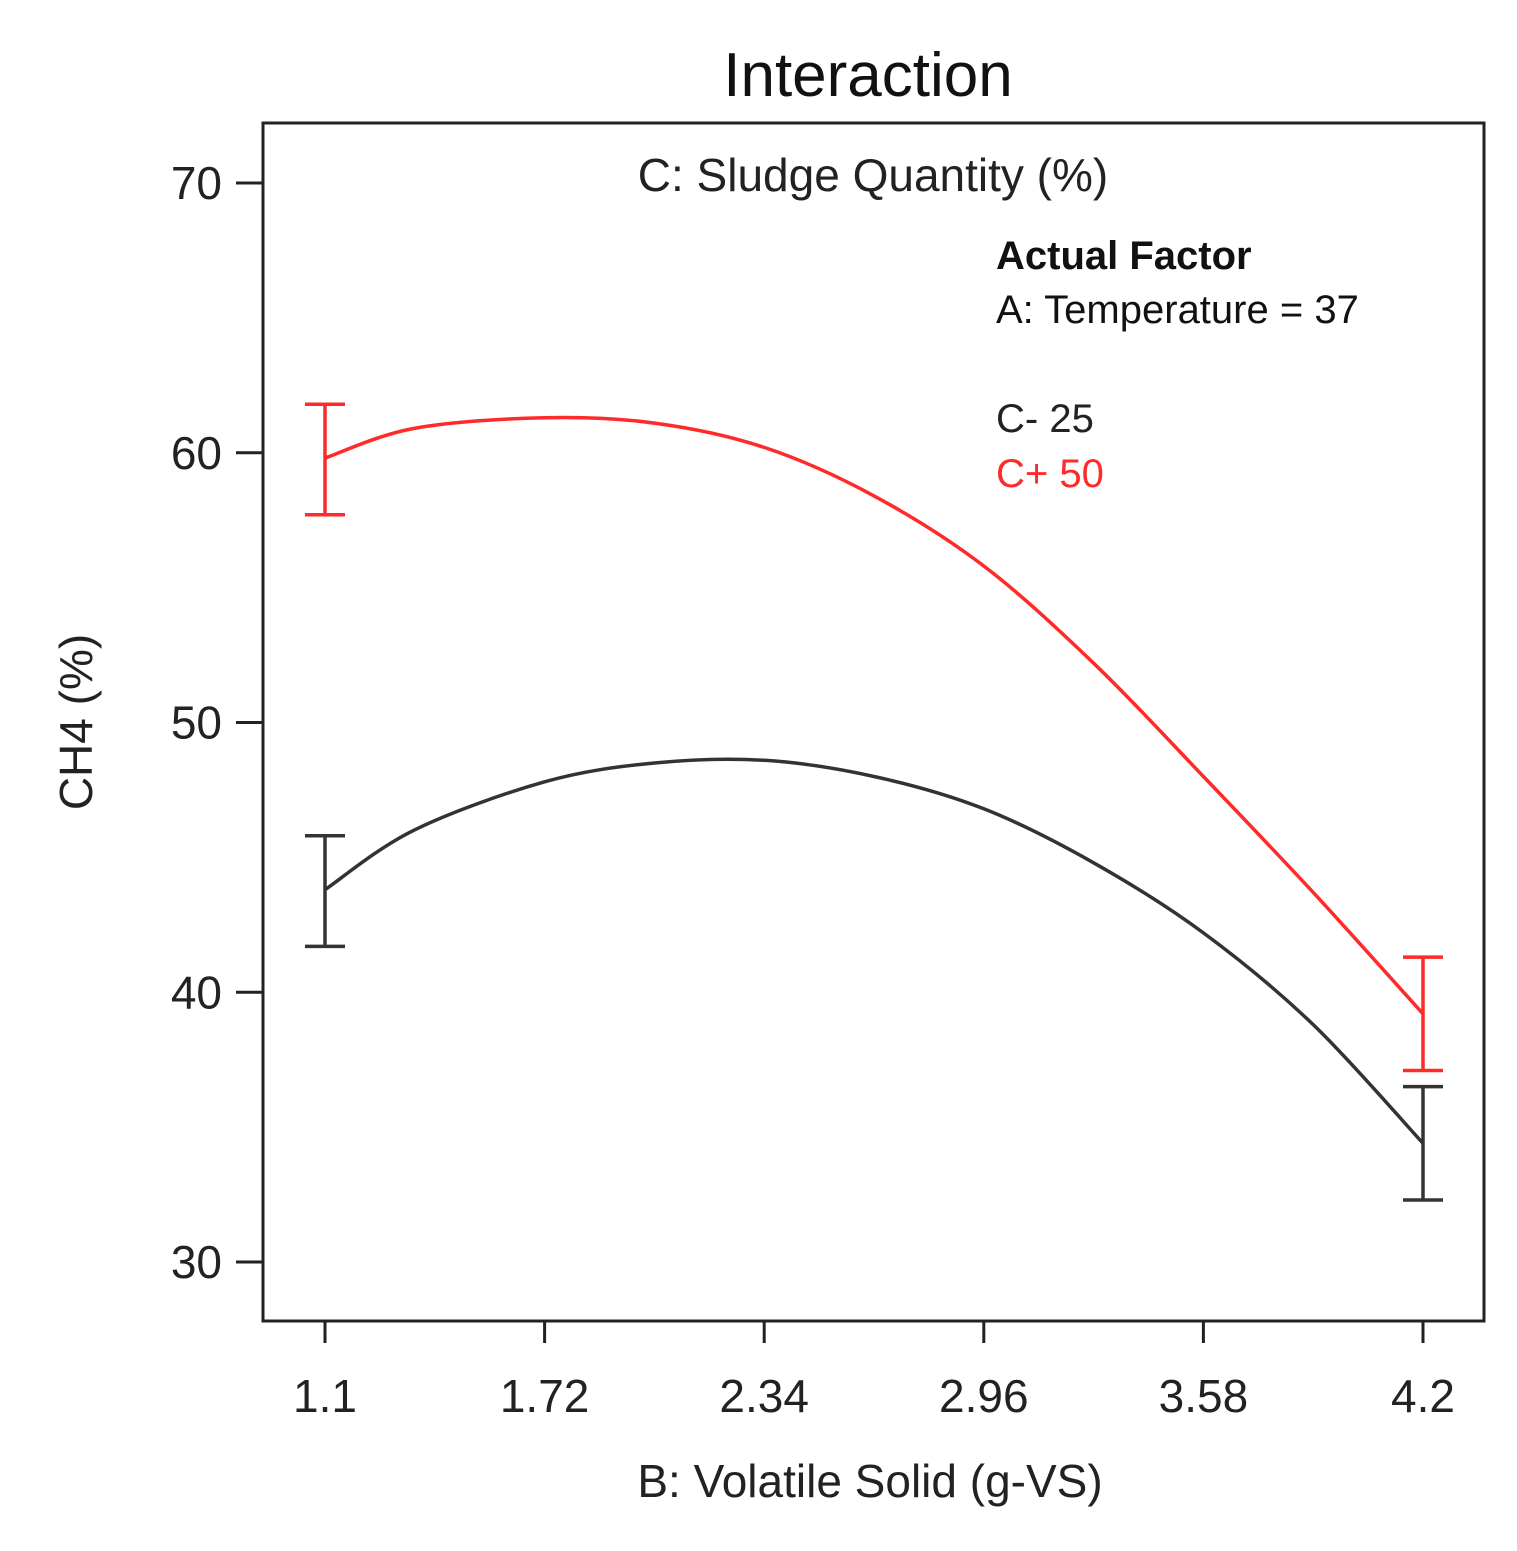 This screenshot has width=1517, height=1551. What do you see at coordinates (325, 1396) in the screenshot?
I see `x-tick-label-0: 1.1` at bounding box center [325, 1396].